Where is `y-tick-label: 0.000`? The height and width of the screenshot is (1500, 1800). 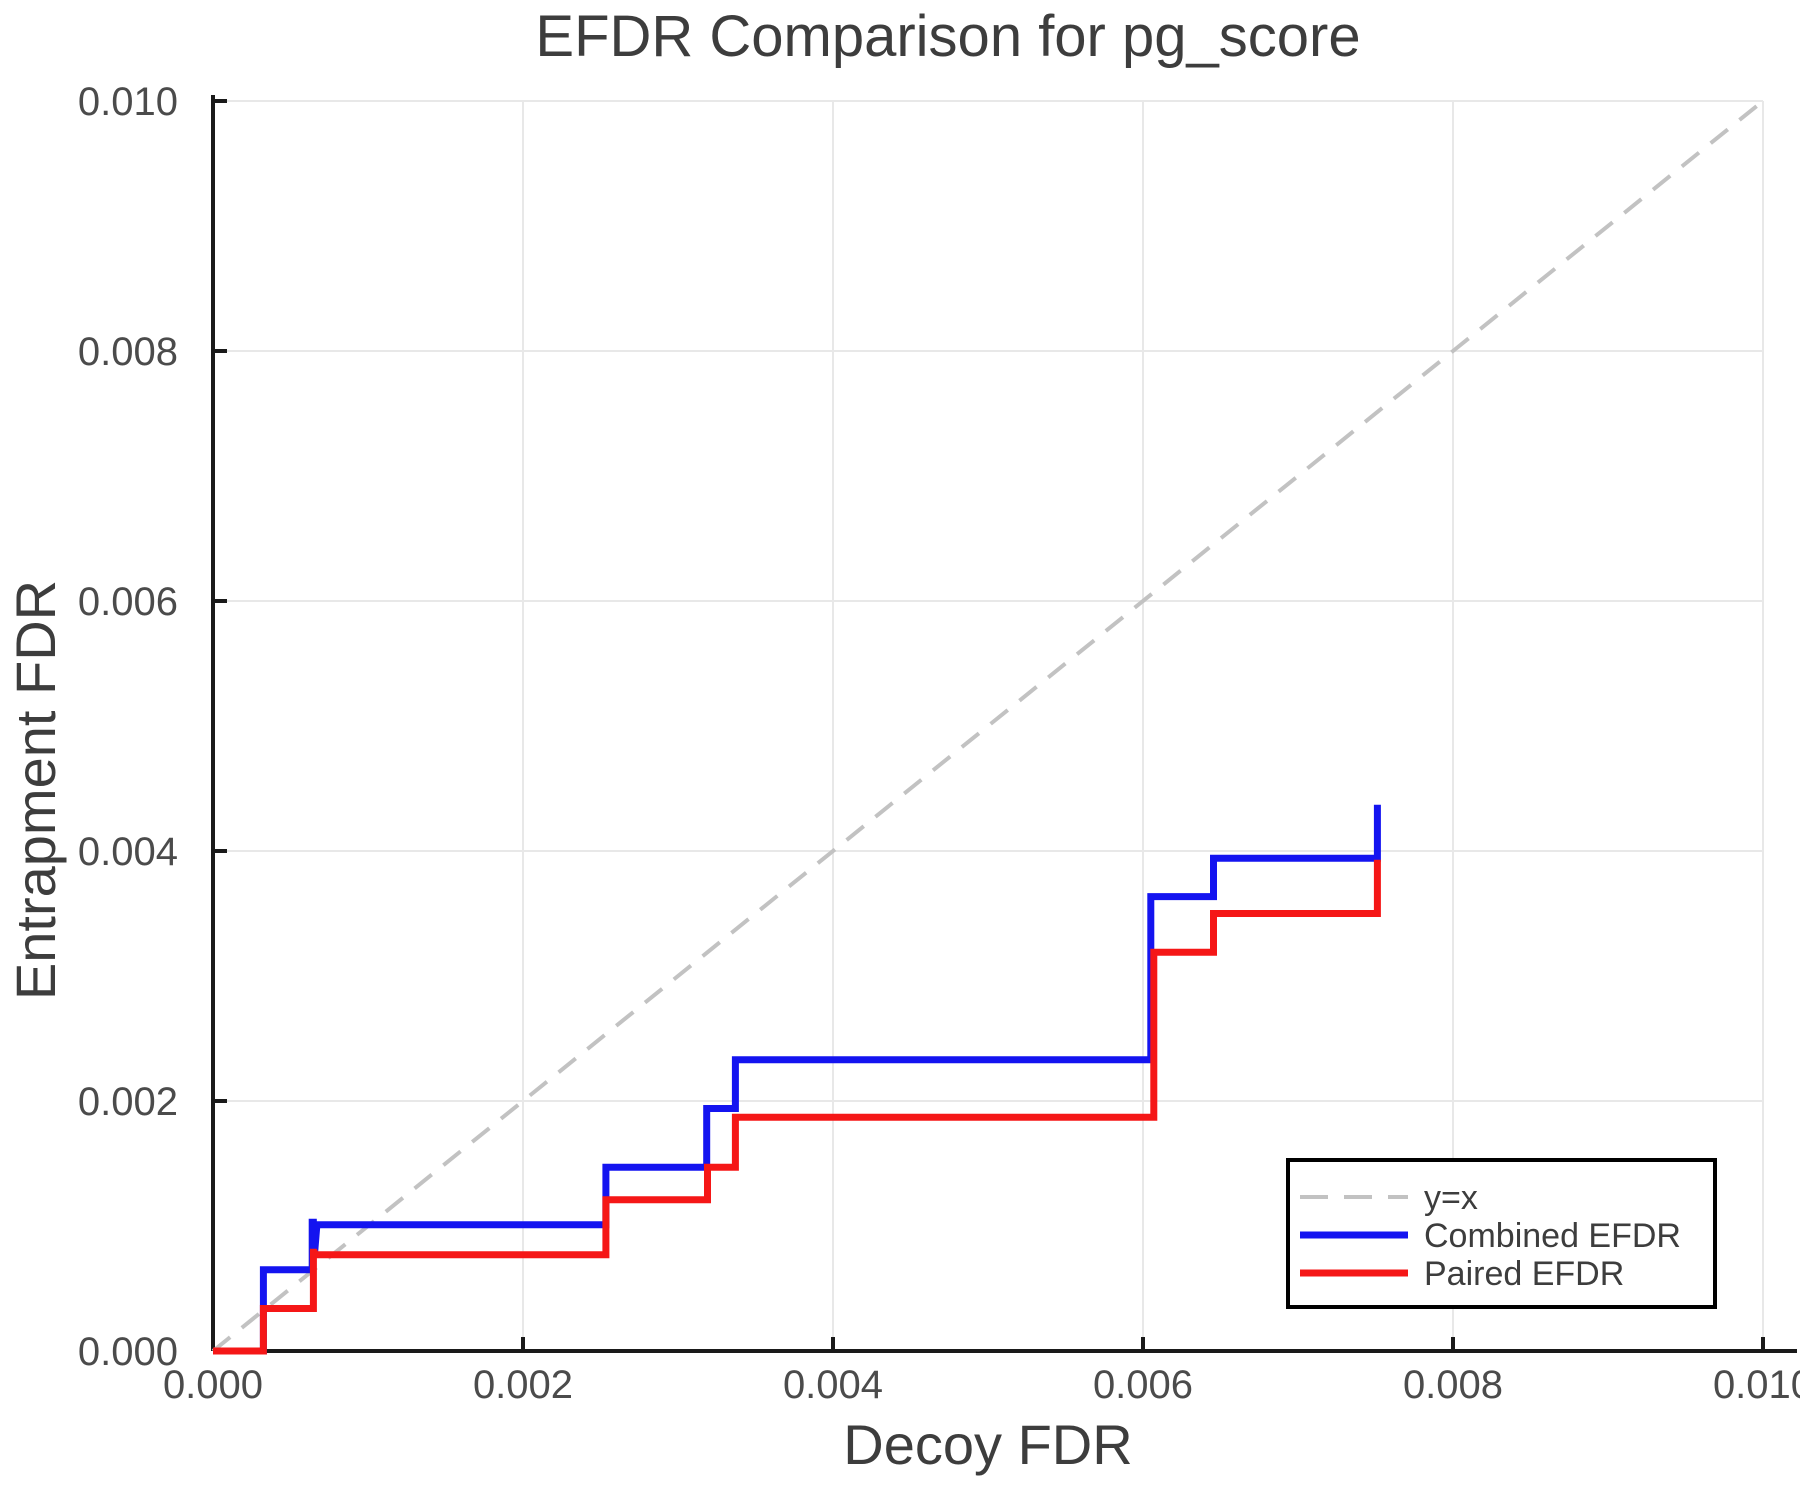 y-tick-label: 0.000 is located at coordinates (128, 1352).